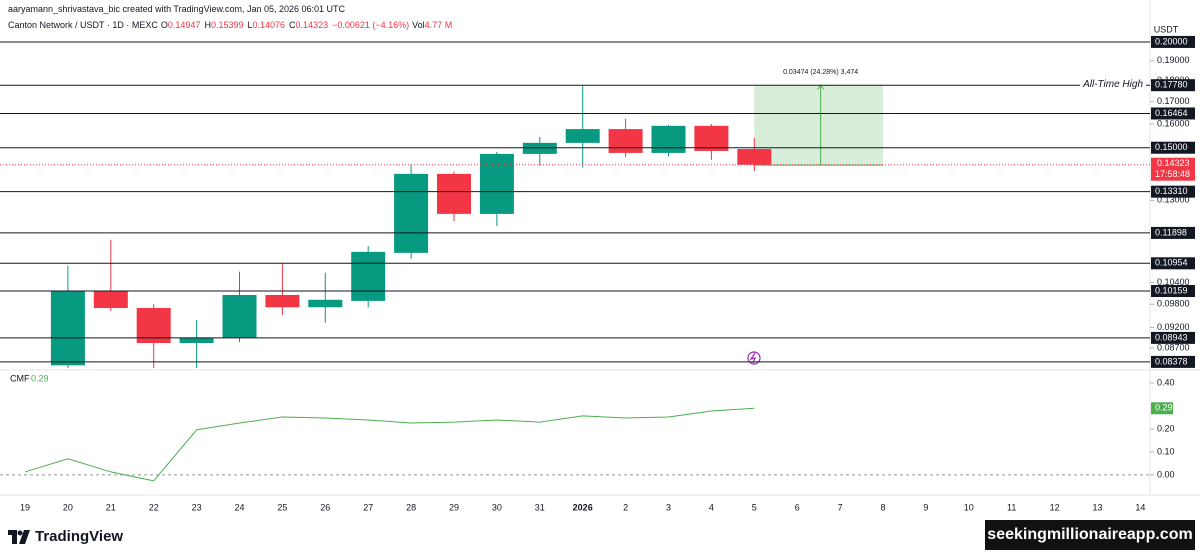 The height and width of the screenshot is (557, 1200). Describe the element at coordinates (184, 25) in the screenshot. I see `ohlc-value: 0.14947` at that location.